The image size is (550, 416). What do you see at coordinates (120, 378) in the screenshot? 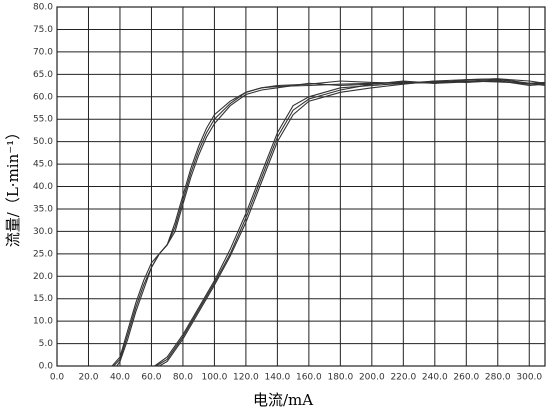
I see `x-tick-label: 40.0` at bounding box center [120, 378].